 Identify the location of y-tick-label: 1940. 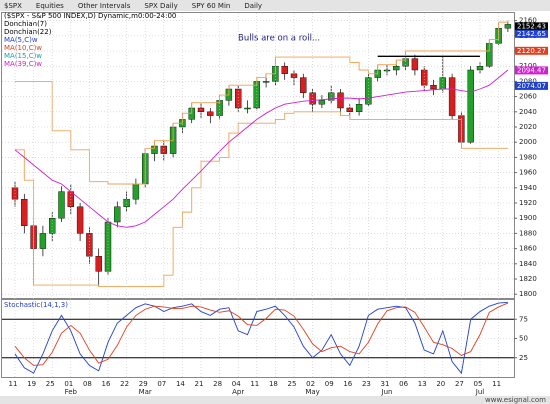
(528, 188).